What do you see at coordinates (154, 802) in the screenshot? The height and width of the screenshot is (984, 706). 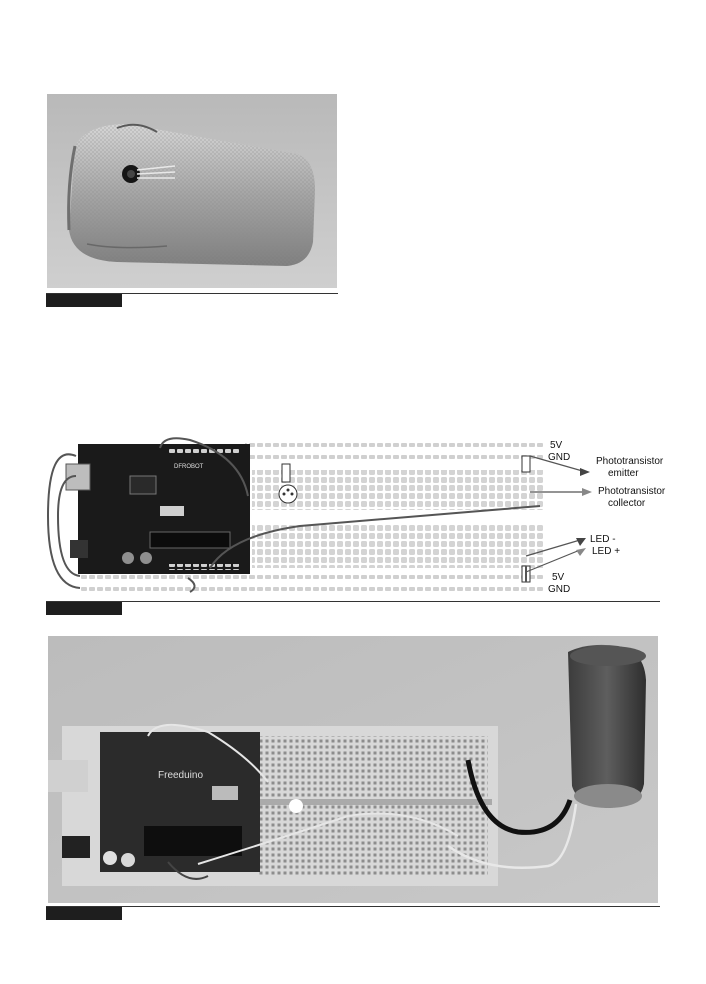 I see `photo-arduino: Freeduino` at bounding box center [154, 802].